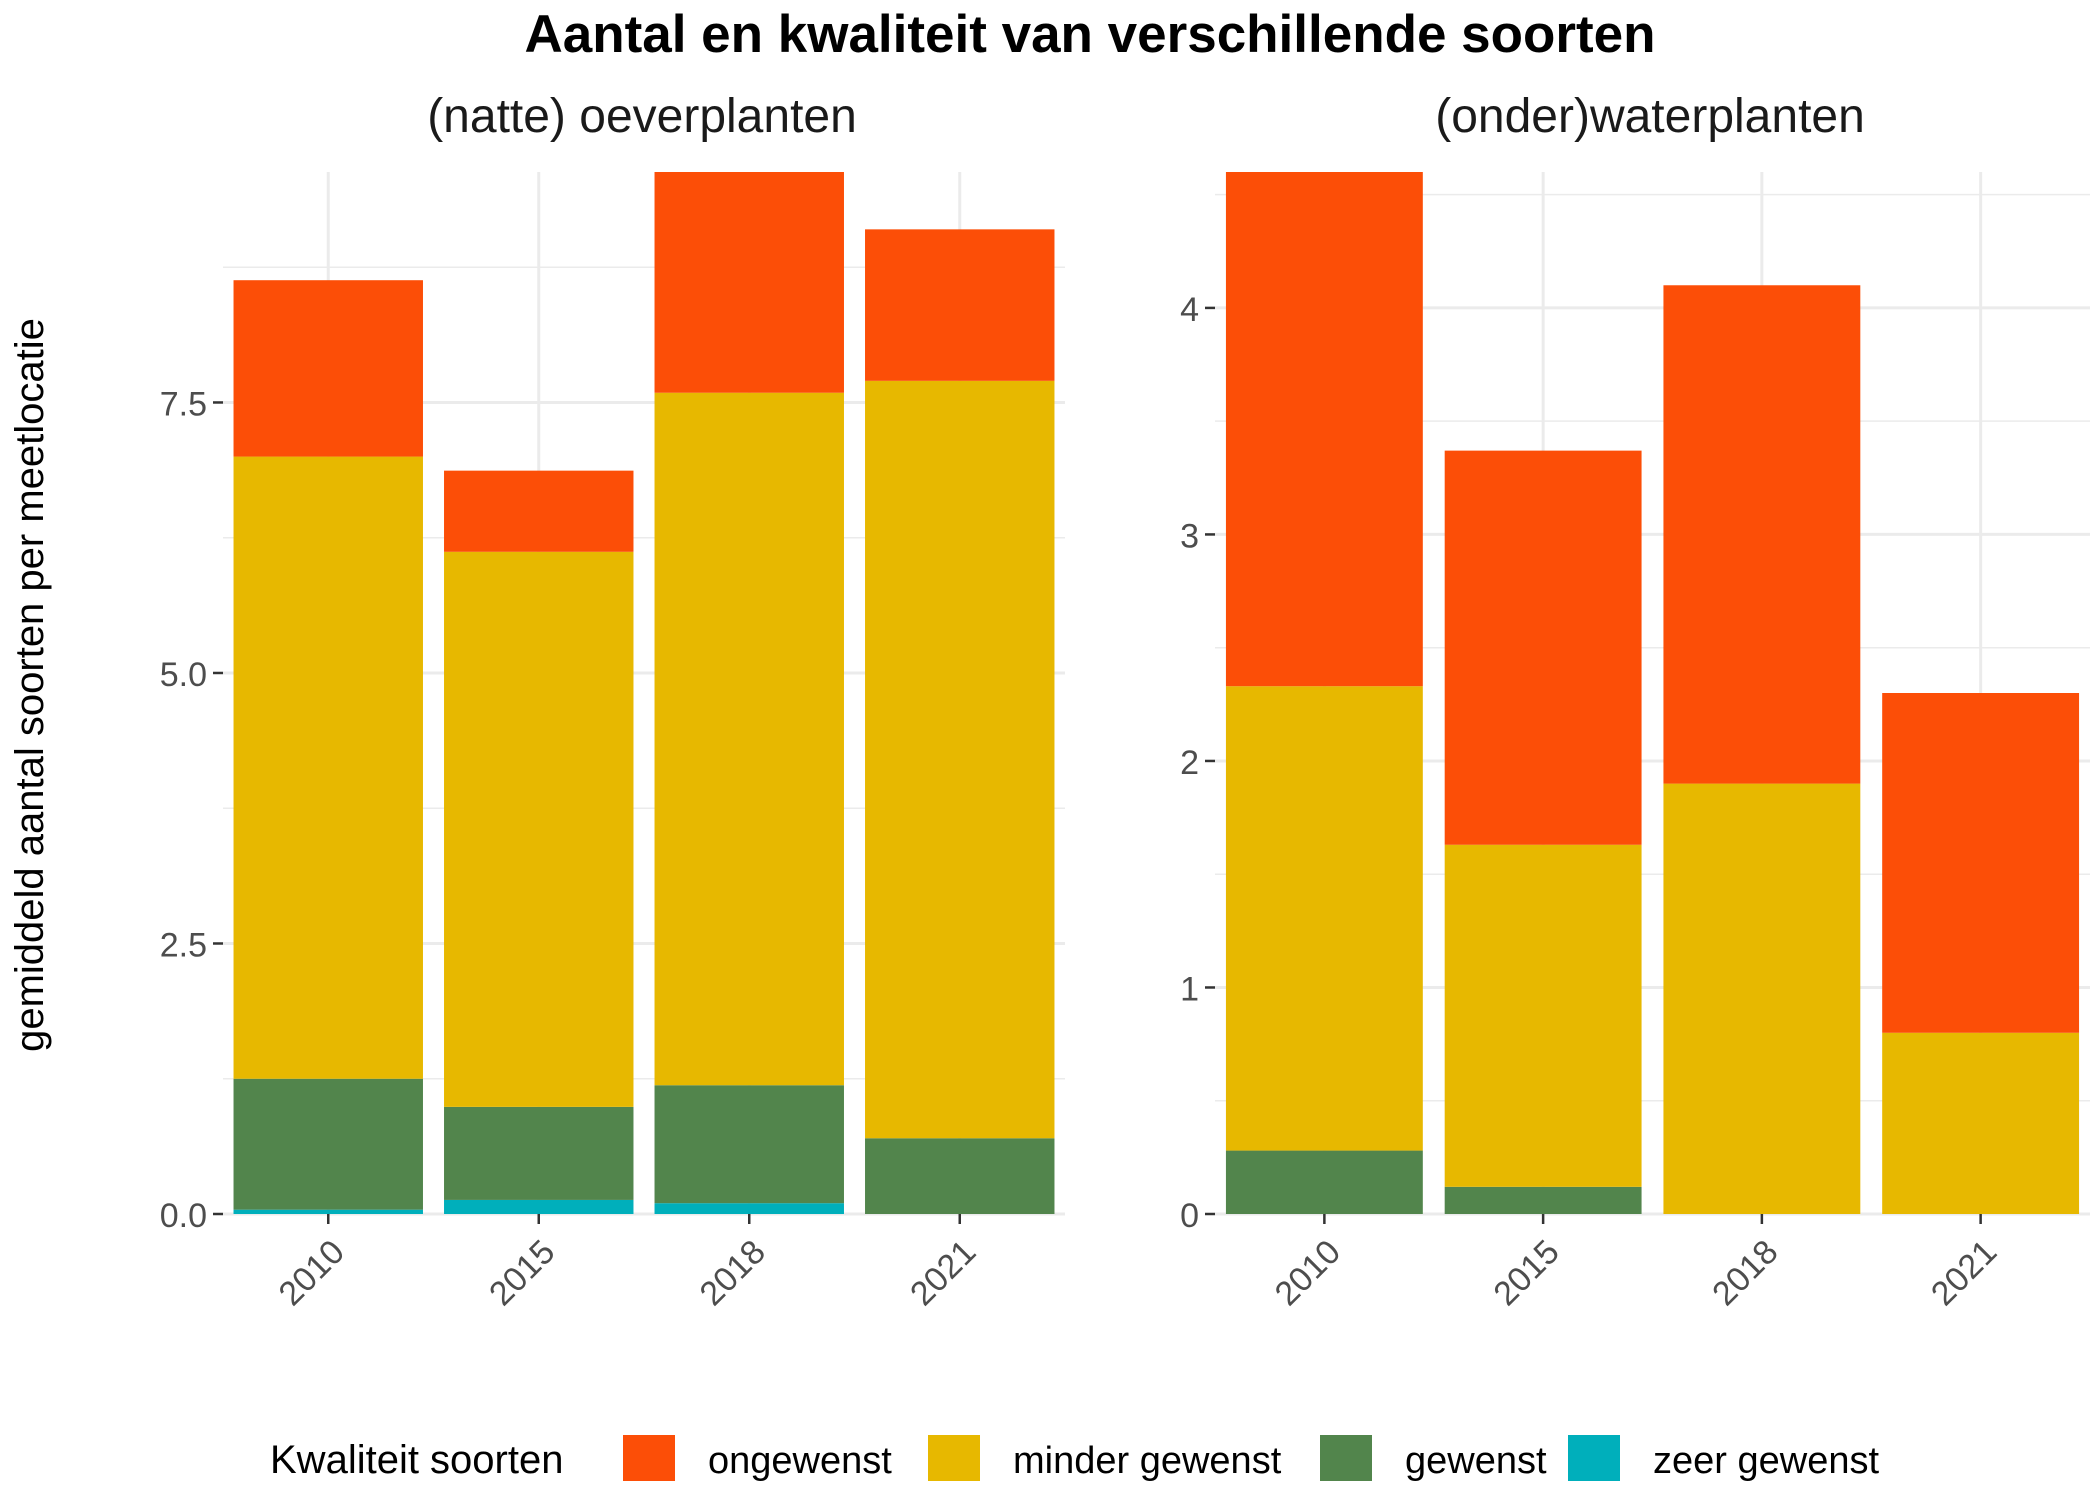 The width and height of the screenshot is (2100, 1505). I want to click on y-tick-label: 0.0, so click(183, 1216).